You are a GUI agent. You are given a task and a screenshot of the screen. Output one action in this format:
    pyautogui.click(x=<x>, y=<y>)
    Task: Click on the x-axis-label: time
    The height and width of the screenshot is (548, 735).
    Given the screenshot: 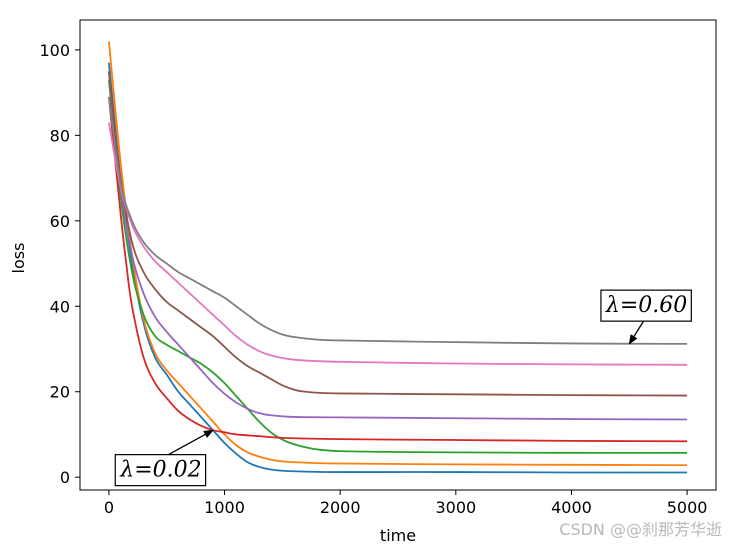 What is the action you would take?
    pyautogui.click(x=398, y=535)
    